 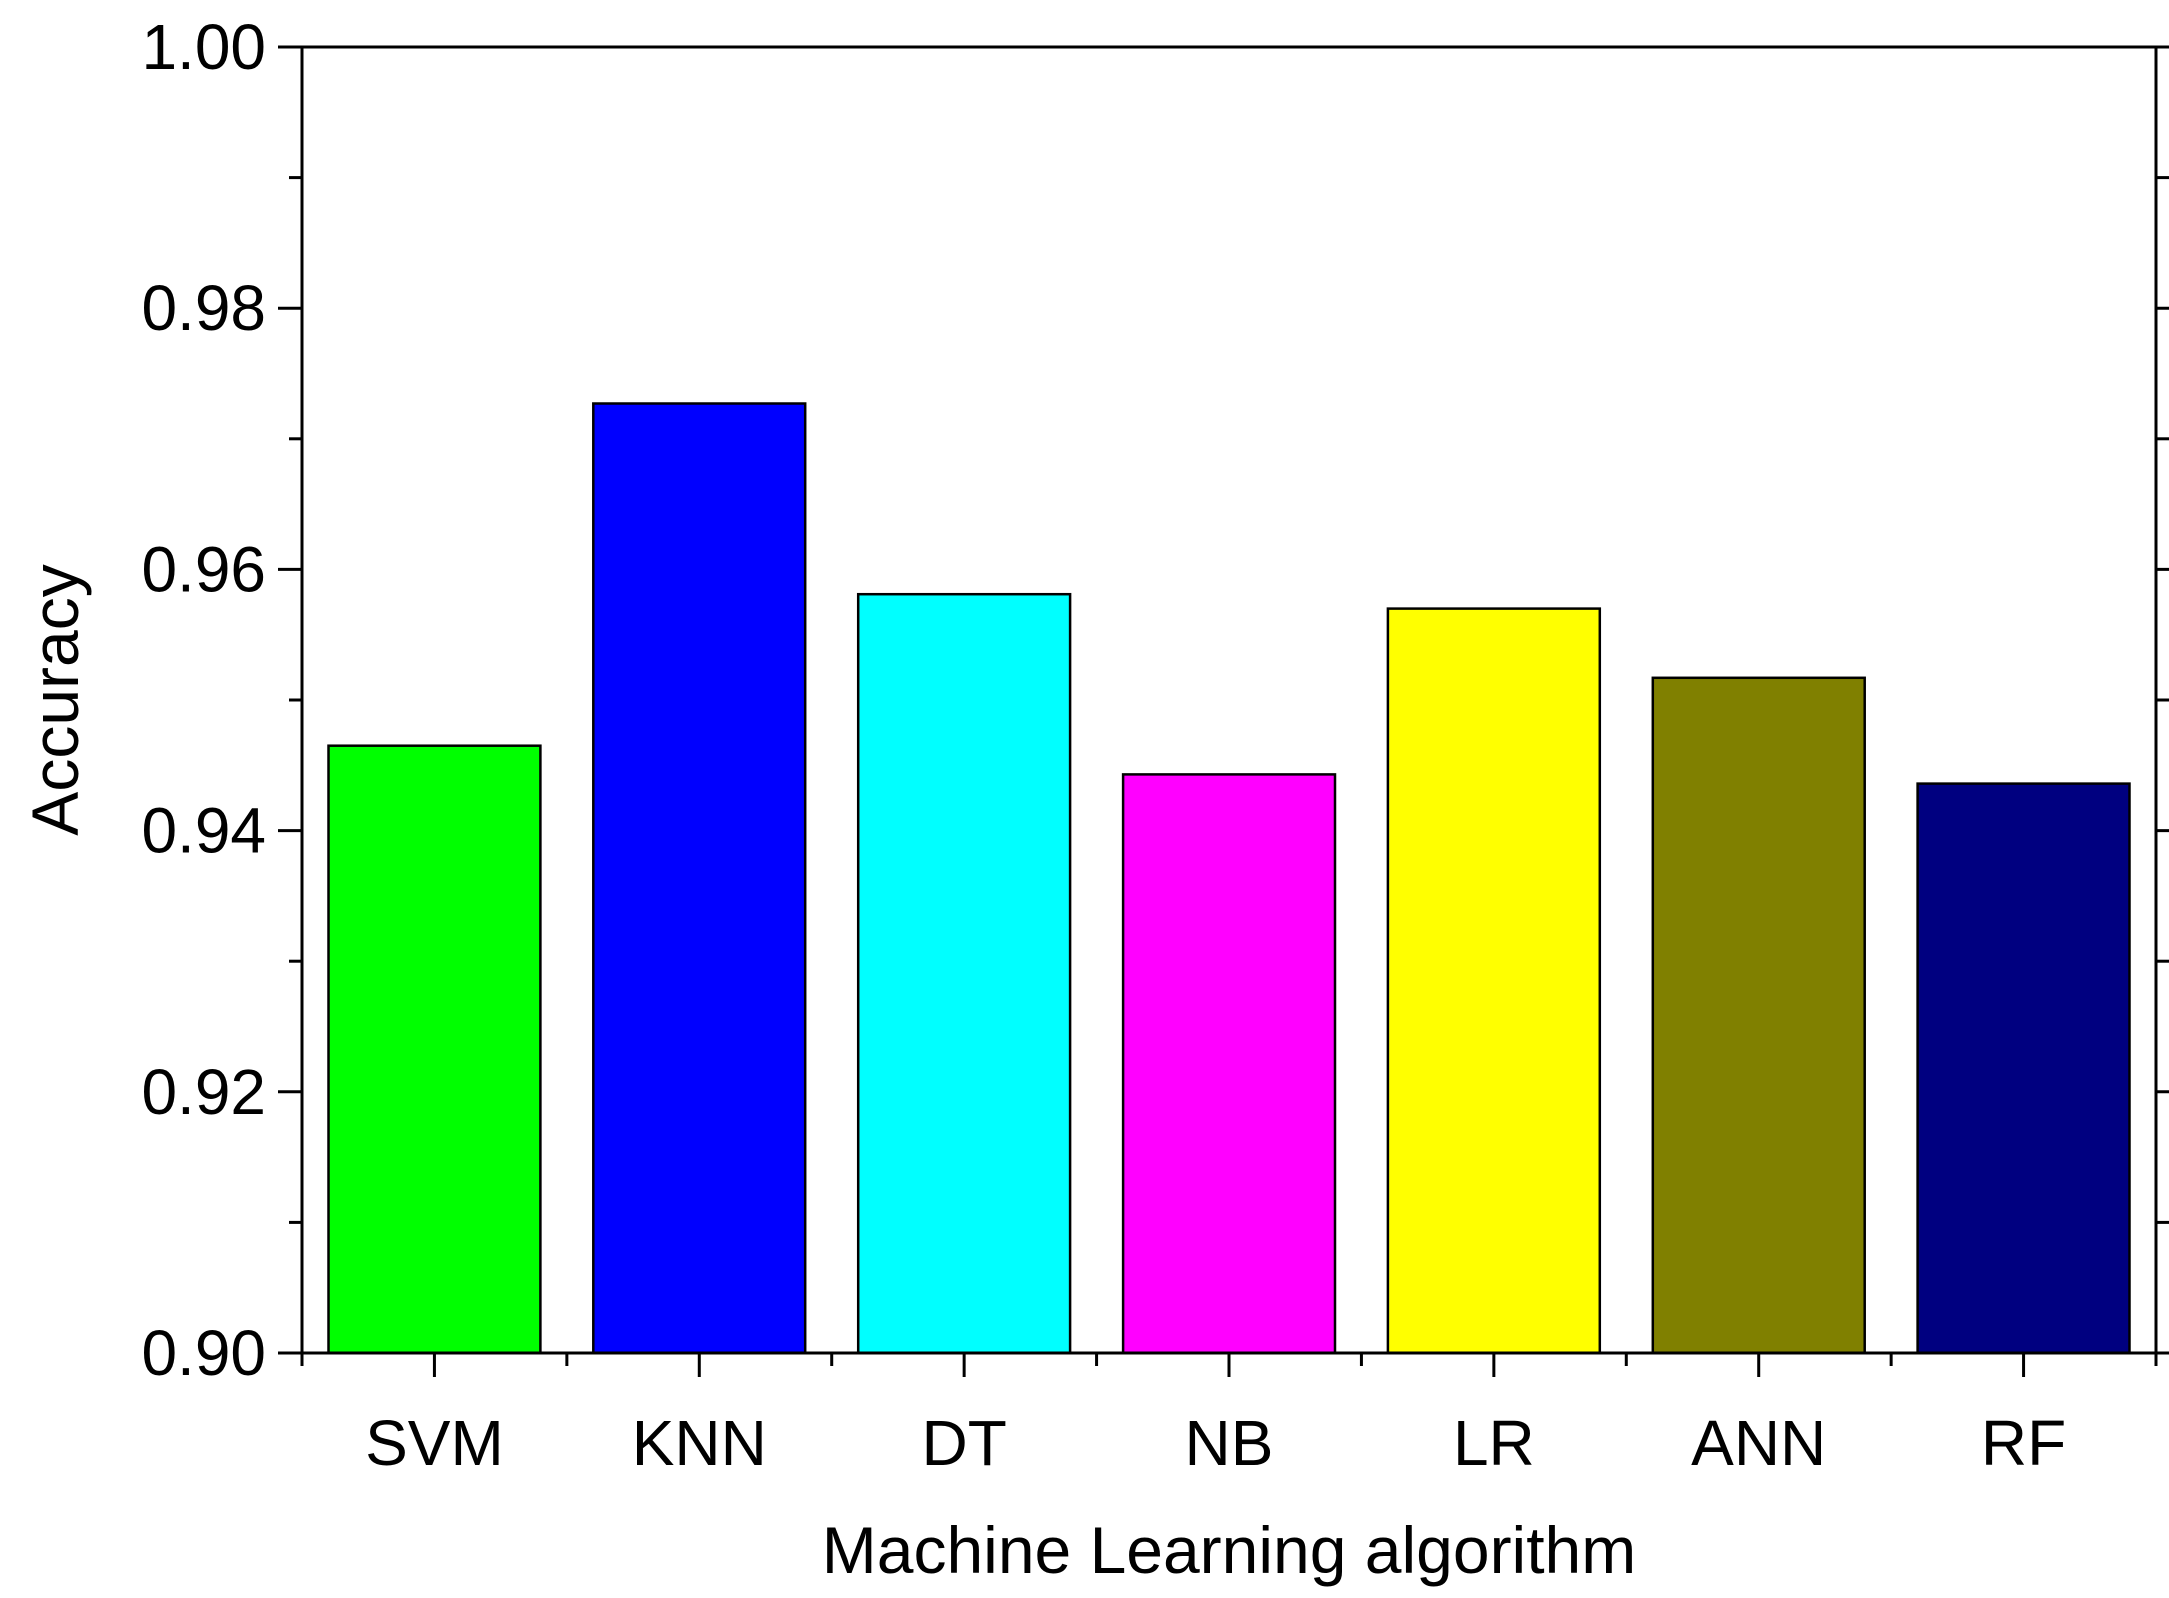 I want to click on y-tick-label: 0.96, so click(x=203, y=569).